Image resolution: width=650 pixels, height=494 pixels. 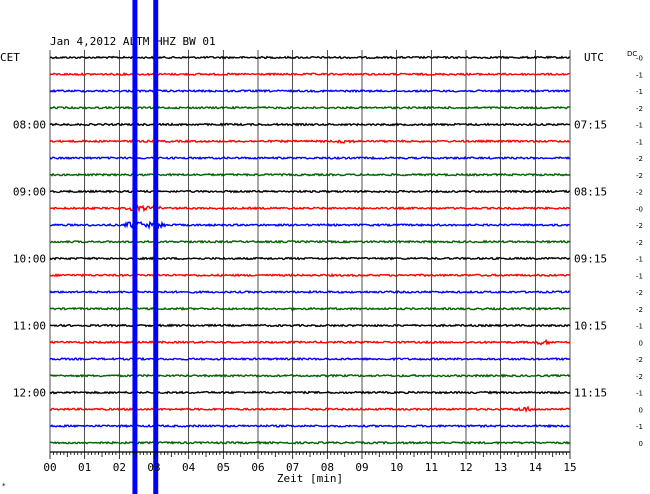 What do you see at coordinates (4, 486) in the screenshot?
I see `bottom-left-mark: *` at bounding box center [4, 486].